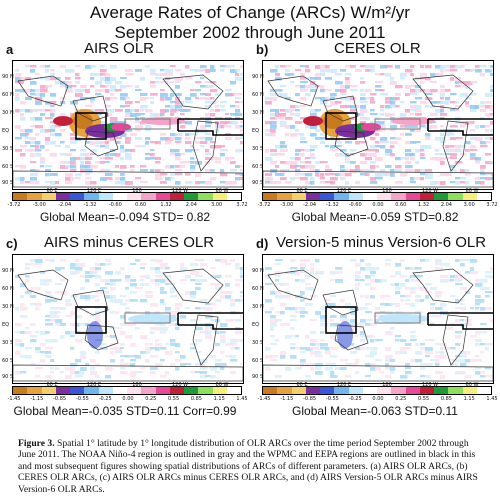  Describe the element at coordinates (355, 399) in the screenshot. I see `colorbar-tick-label: -0.25` at that location.